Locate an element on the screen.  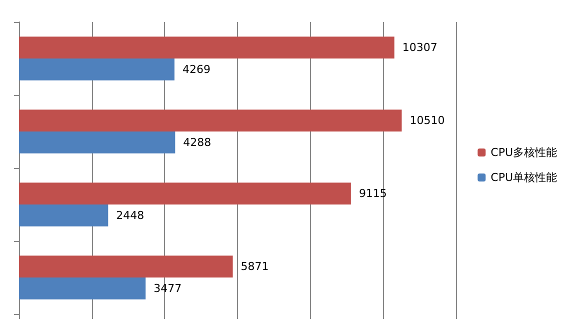
data-label: 2448 is located at coordinates (130, 215).